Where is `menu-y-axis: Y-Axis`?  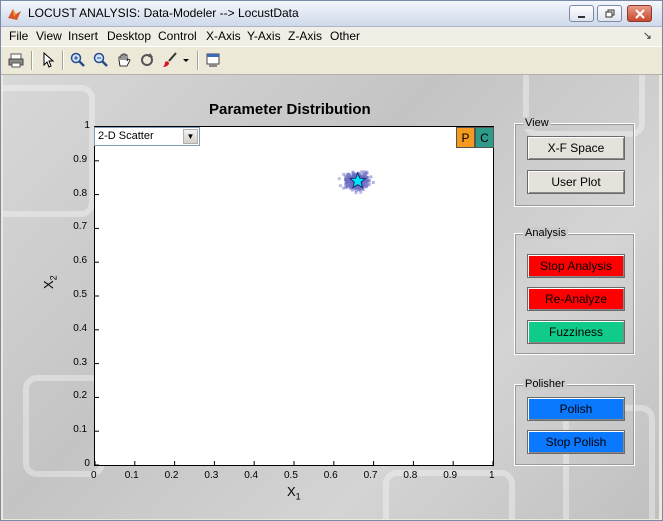
menu-y-axis: Y-Axis is located at coordinates (264, 36).